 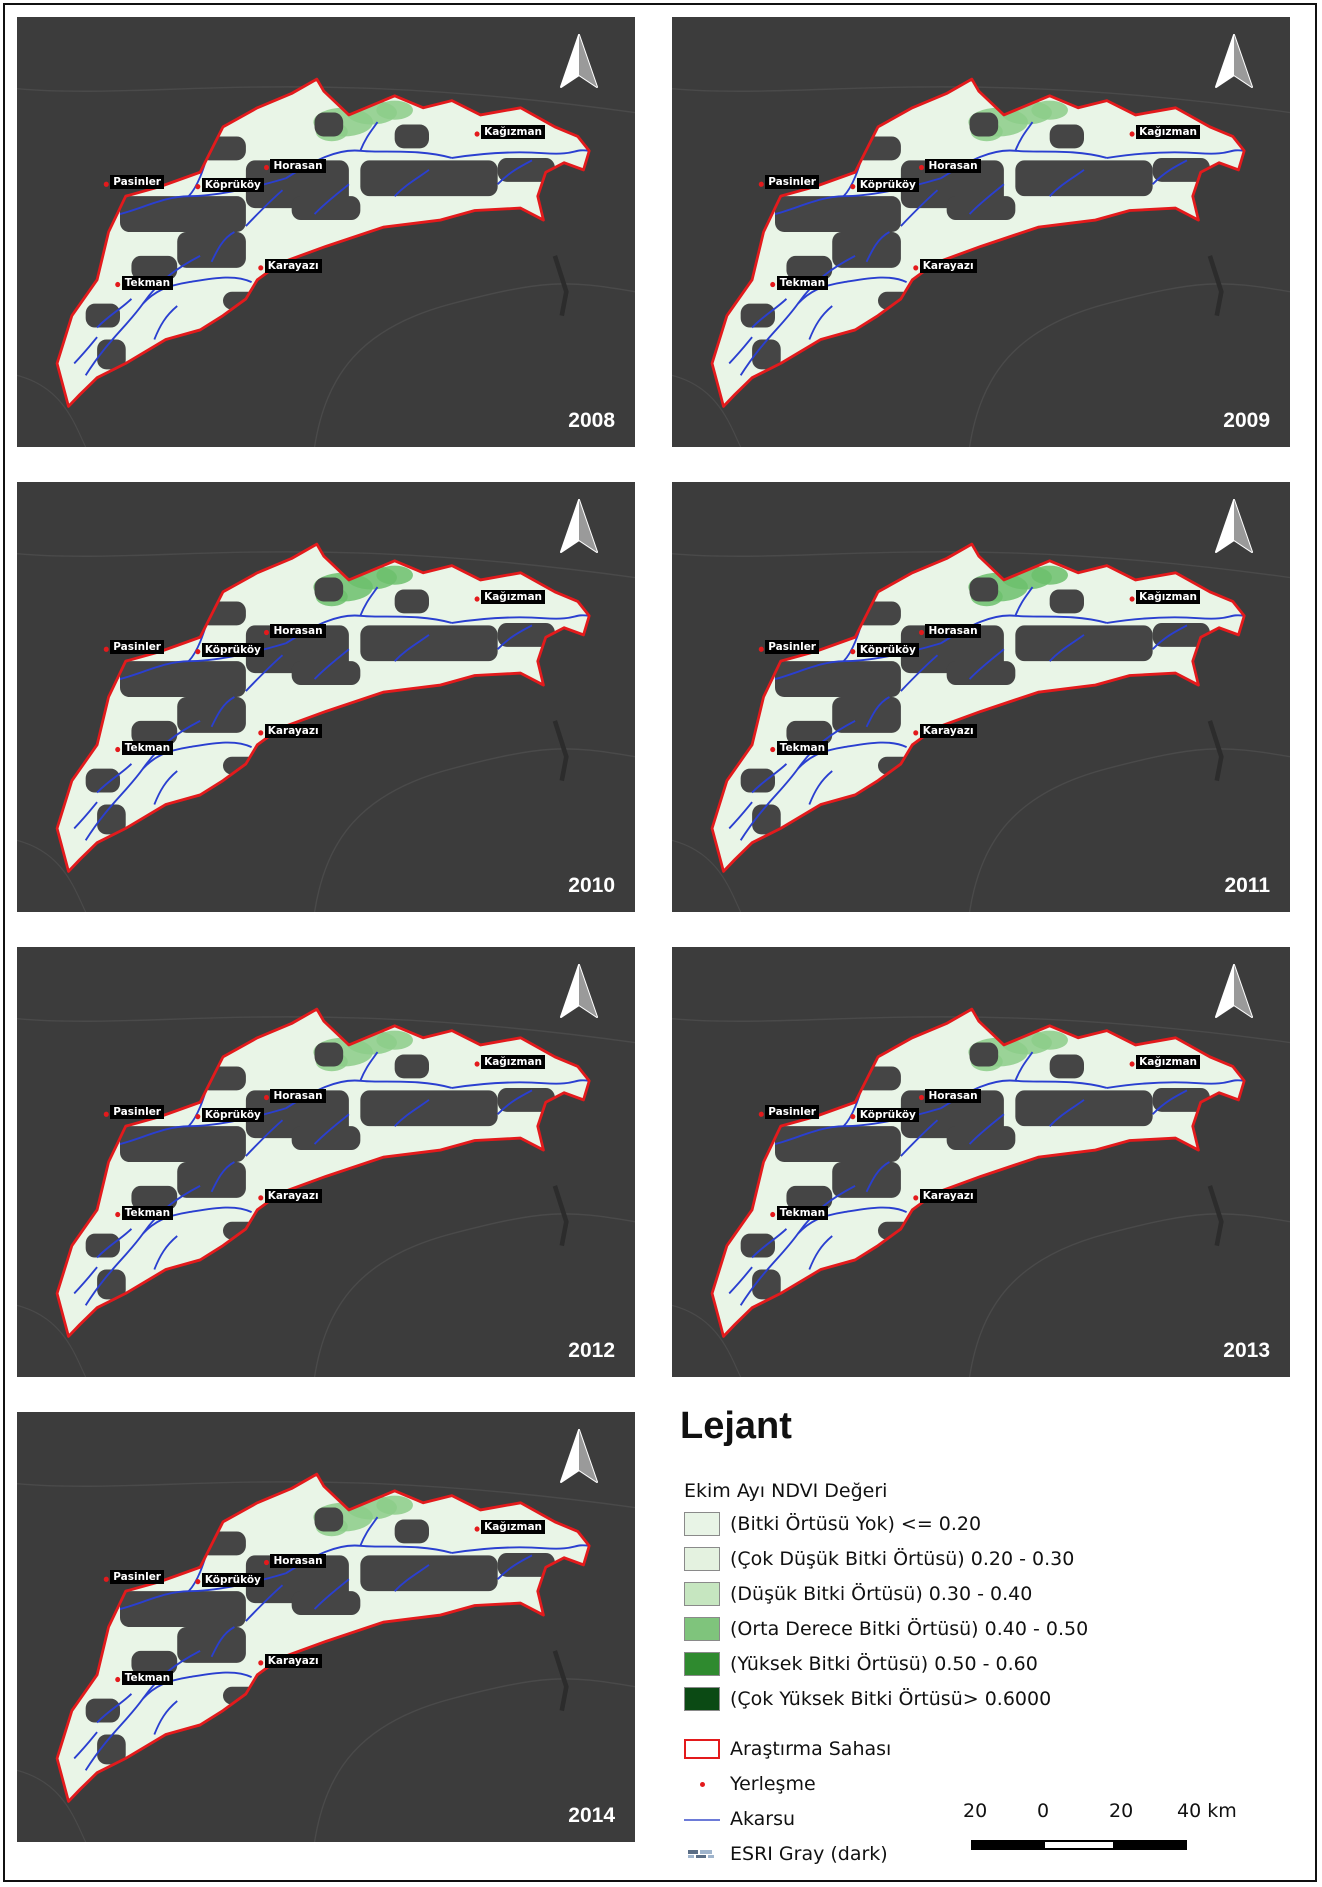 I want to click on stream-symbol, so click(x=702, y=1819).